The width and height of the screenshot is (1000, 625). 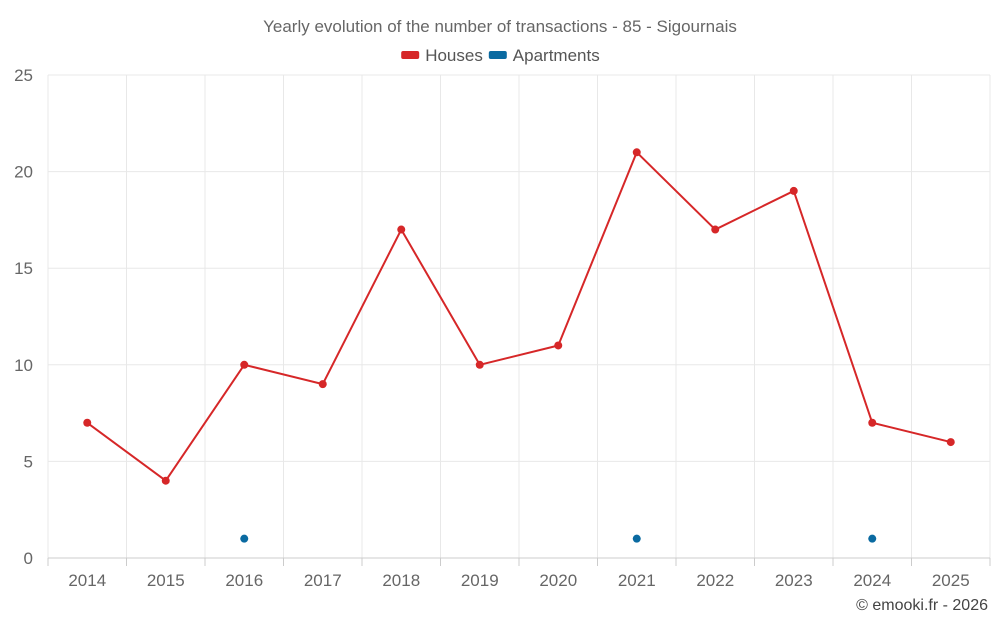 What do you see at coordinates (872, 580) in the screenshot?
I see `x-tick-label: 2024` at bounding box center [872, 580].